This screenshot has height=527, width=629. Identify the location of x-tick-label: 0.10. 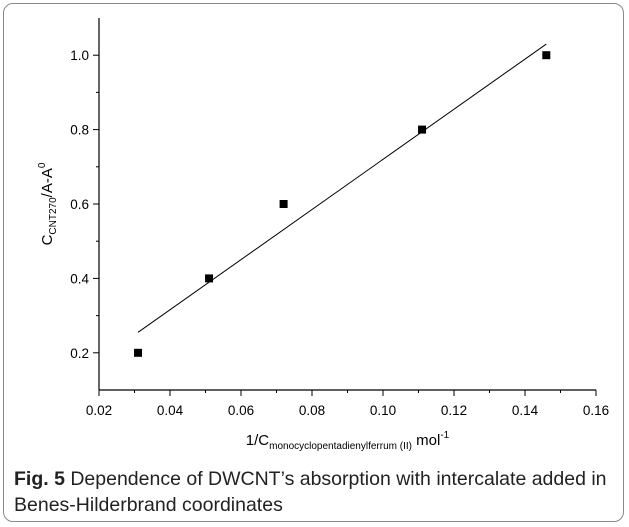
(383, 410).